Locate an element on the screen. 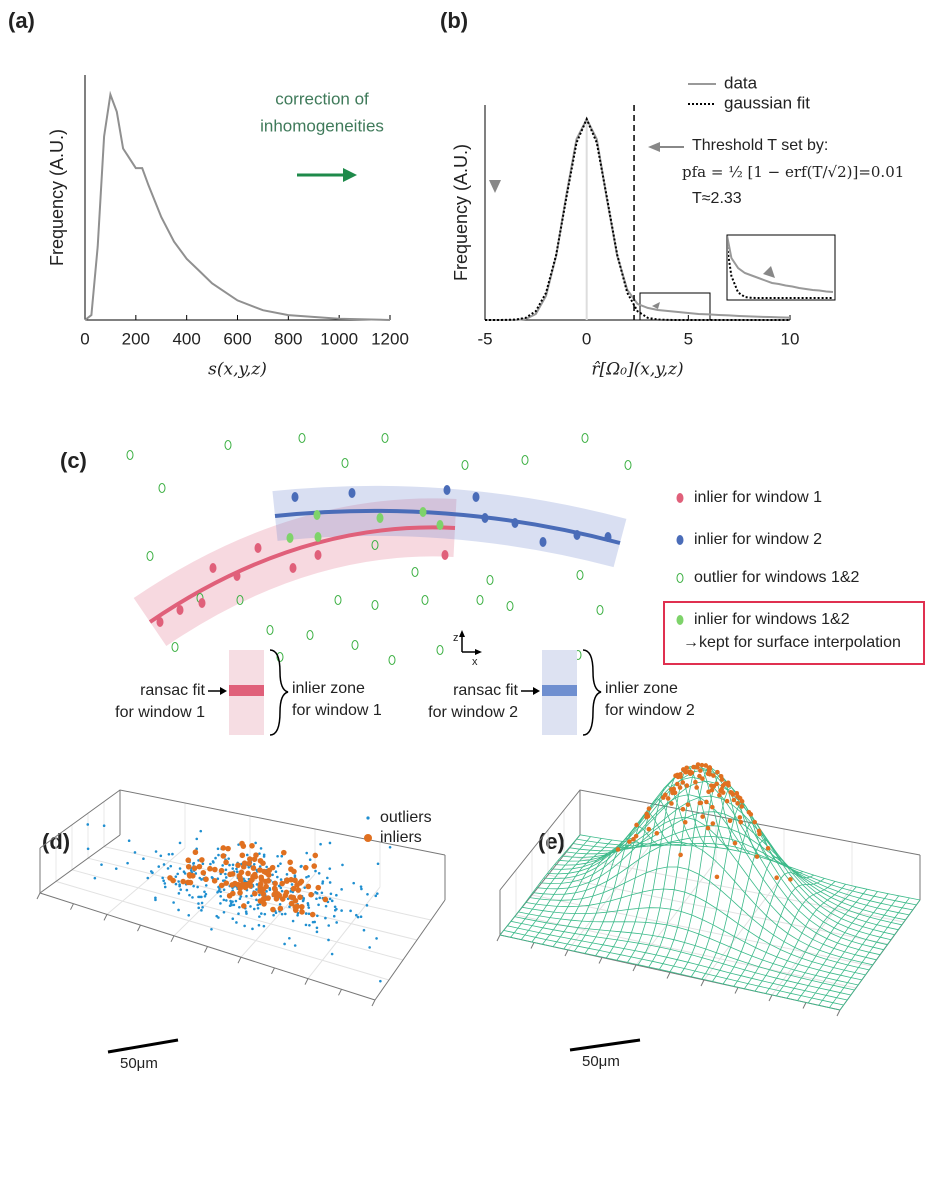 This screenshot has height=1179, width=926. x-tick-label: 200 is located at coordinates (136, 338).